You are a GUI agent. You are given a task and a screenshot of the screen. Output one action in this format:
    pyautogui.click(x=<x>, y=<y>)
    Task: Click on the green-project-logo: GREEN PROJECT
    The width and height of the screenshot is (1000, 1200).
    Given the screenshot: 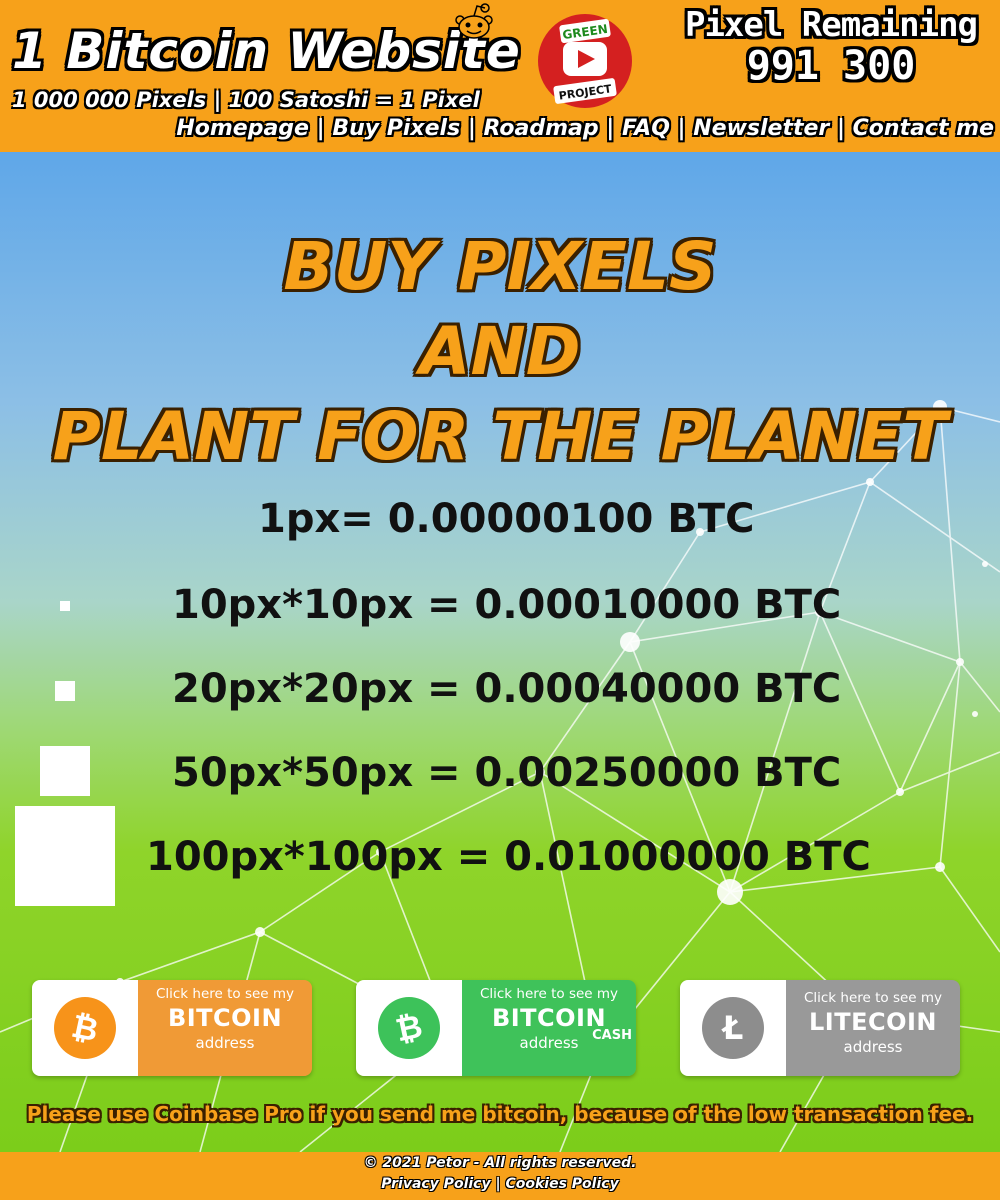 What is the action you would take?
    pyautogui.click(x=585, y=61)
    